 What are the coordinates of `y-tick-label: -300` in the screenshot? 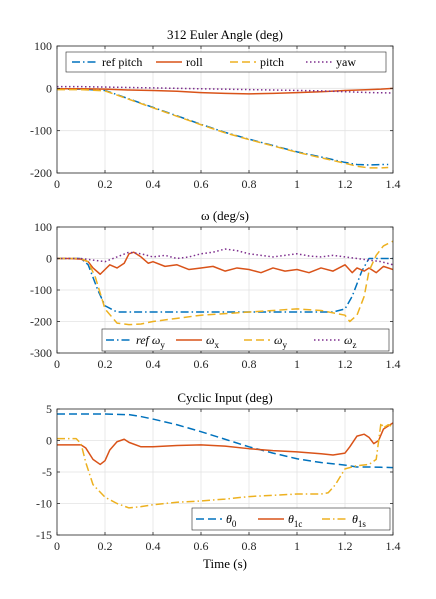 It's located at (41, 353).